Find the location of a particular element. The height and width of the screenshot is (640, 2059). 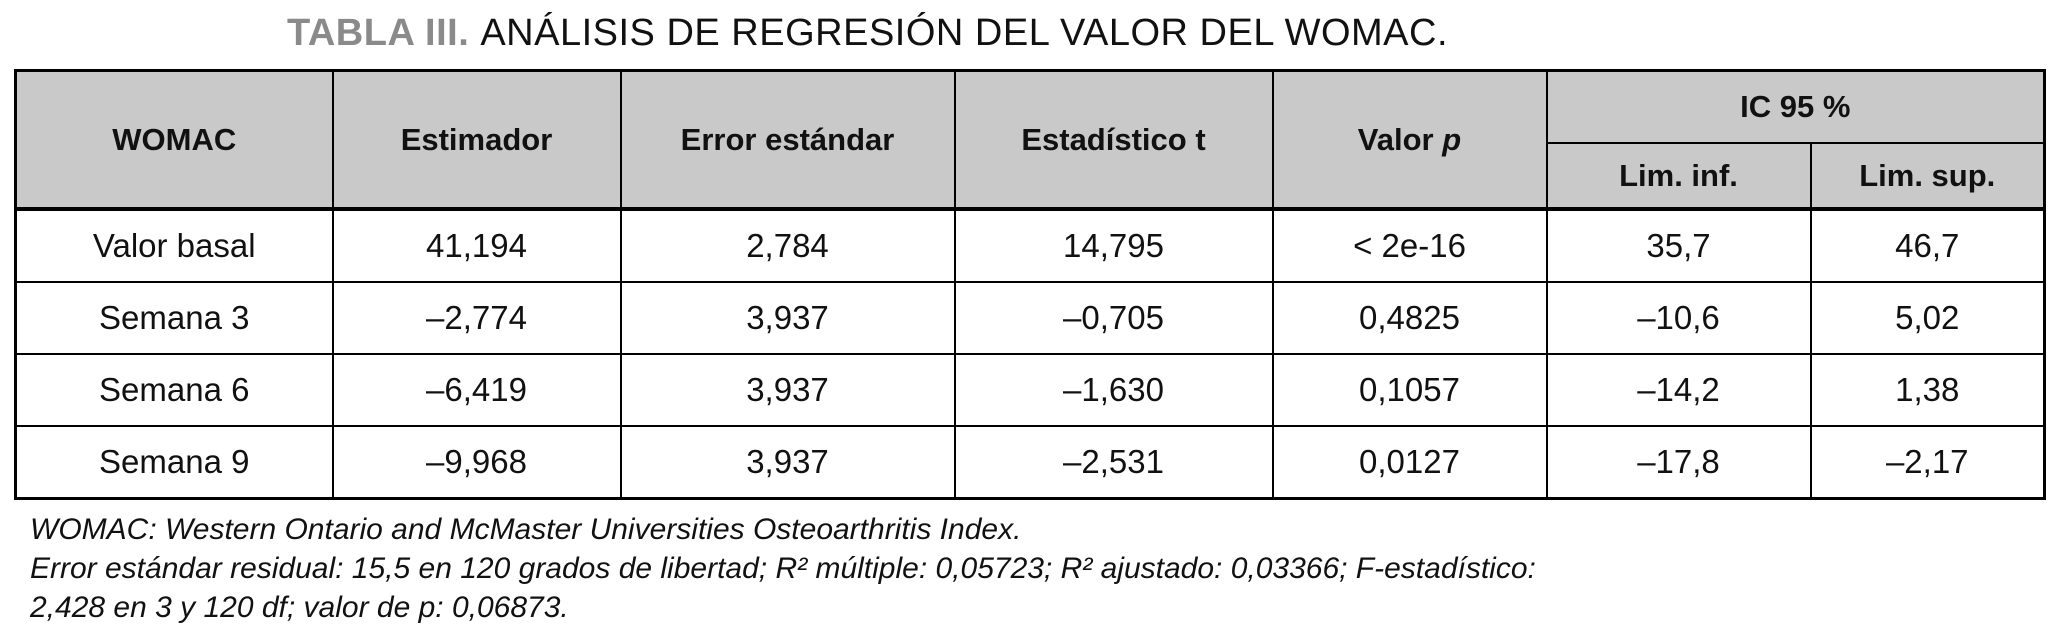

cell-lim-inf: –17,8 is located at coordinates (1678, 462).